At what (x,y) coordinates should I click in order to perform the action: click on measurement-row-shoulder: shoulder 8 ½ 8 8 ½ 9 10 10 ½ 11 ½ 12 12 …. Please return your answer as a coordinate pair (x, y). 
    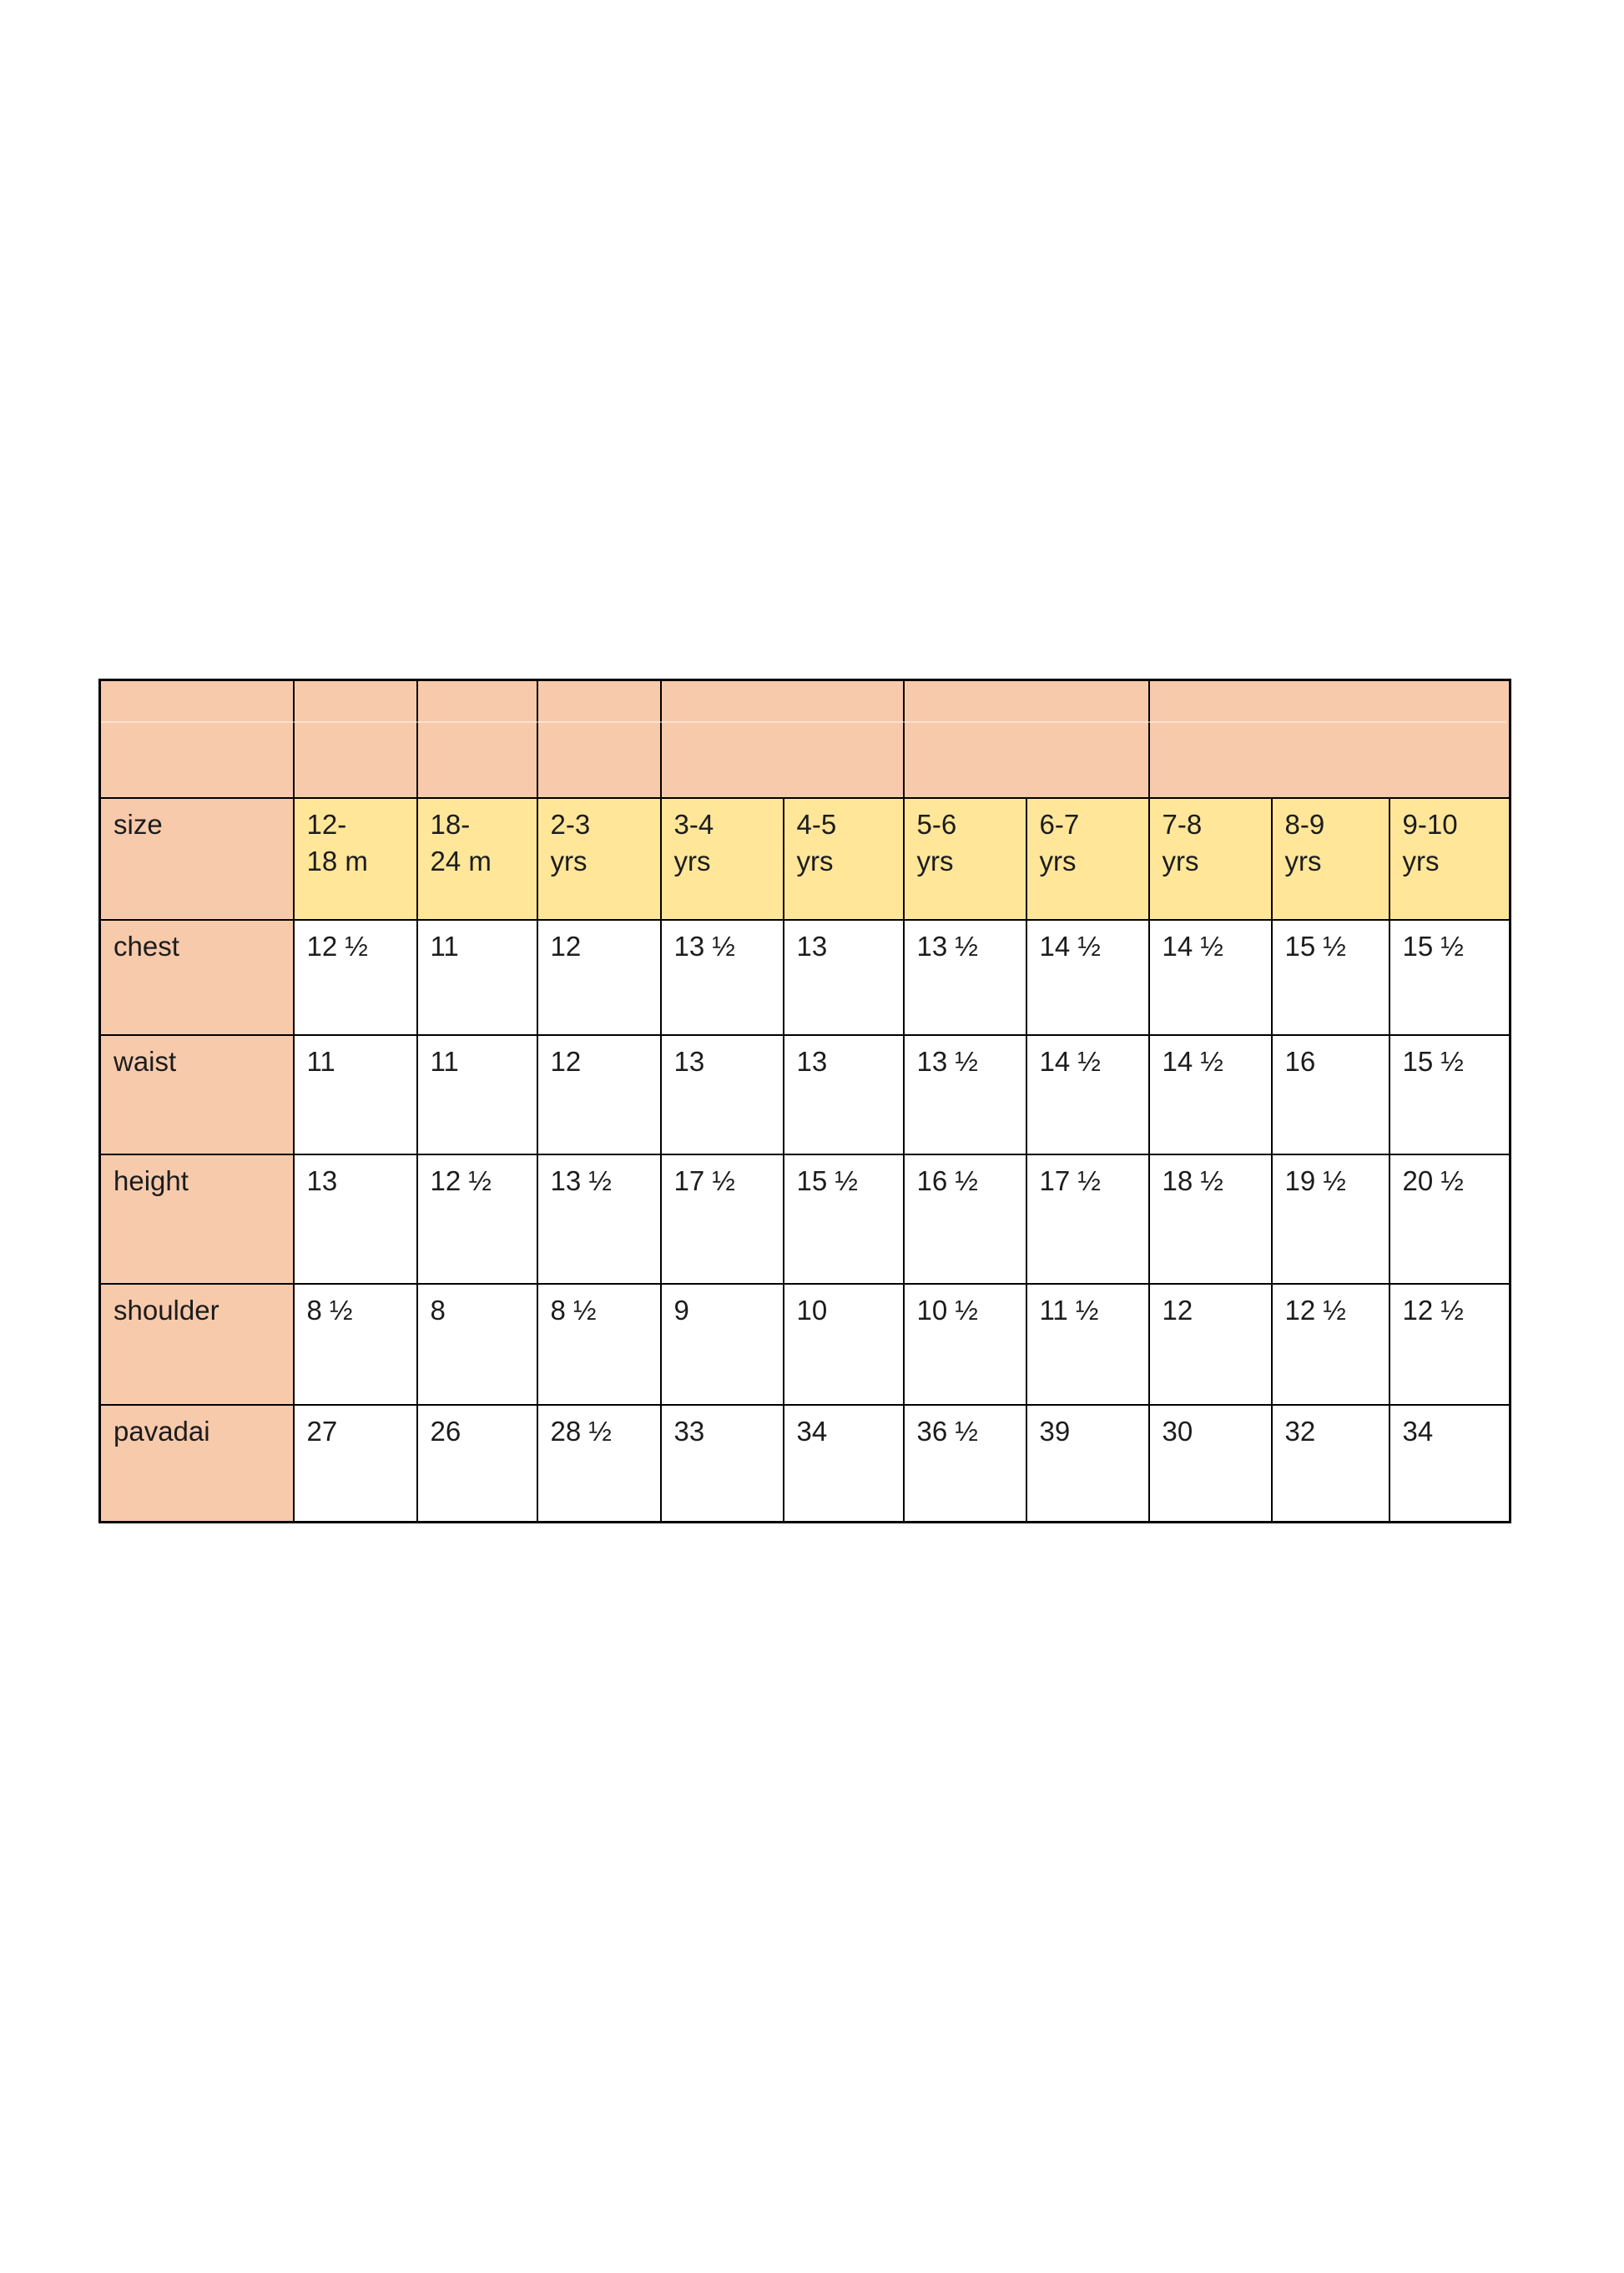
    Looking at the image, I should click on (804, 1344).